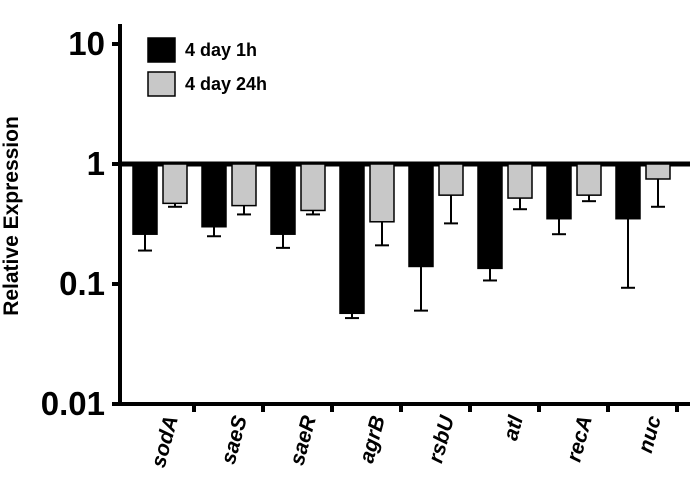 The image size is (700, 479). I want to click on legend-label: 4 day 24h, so click(226, 84).